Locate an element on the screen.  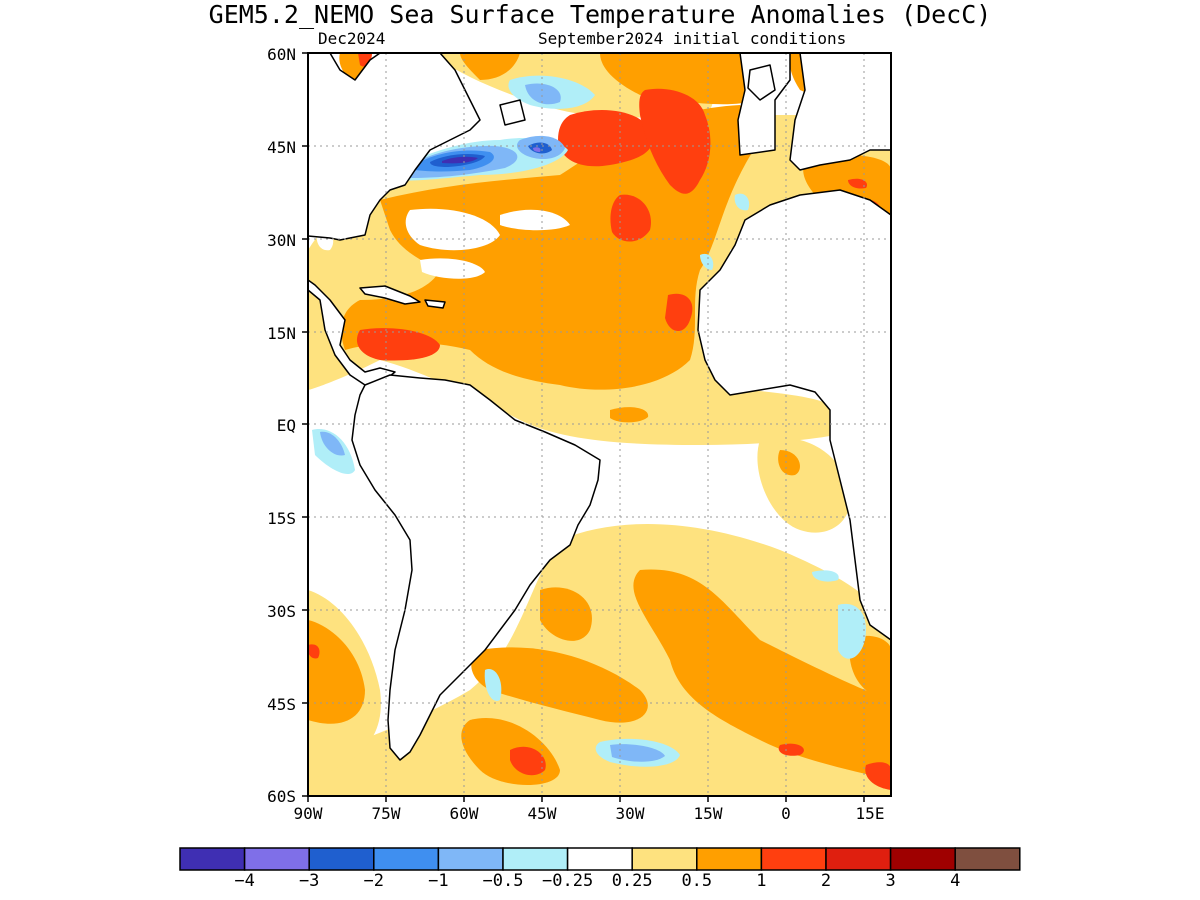
lat-label-eq: EQ is located at coordinates (286, 425).